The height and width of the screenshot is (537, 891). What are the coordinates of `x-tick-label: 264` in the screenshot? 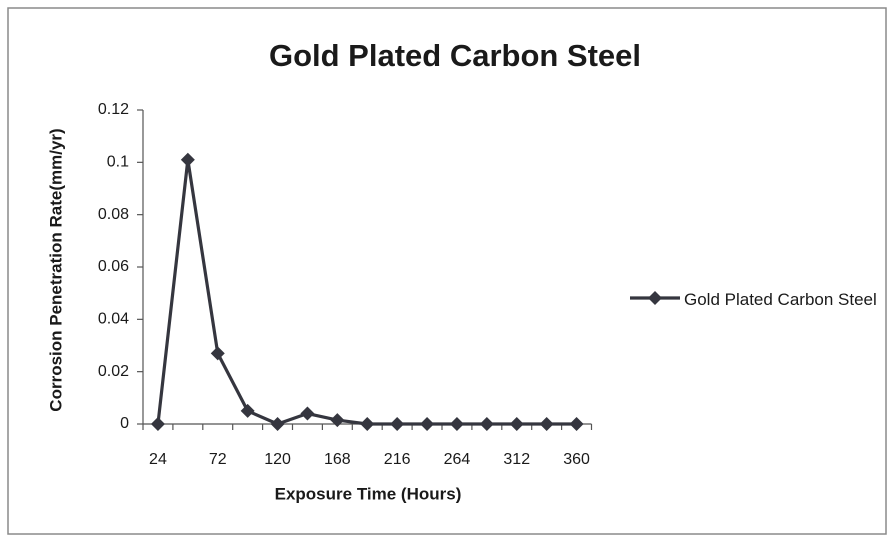 It's located at (457, 459).